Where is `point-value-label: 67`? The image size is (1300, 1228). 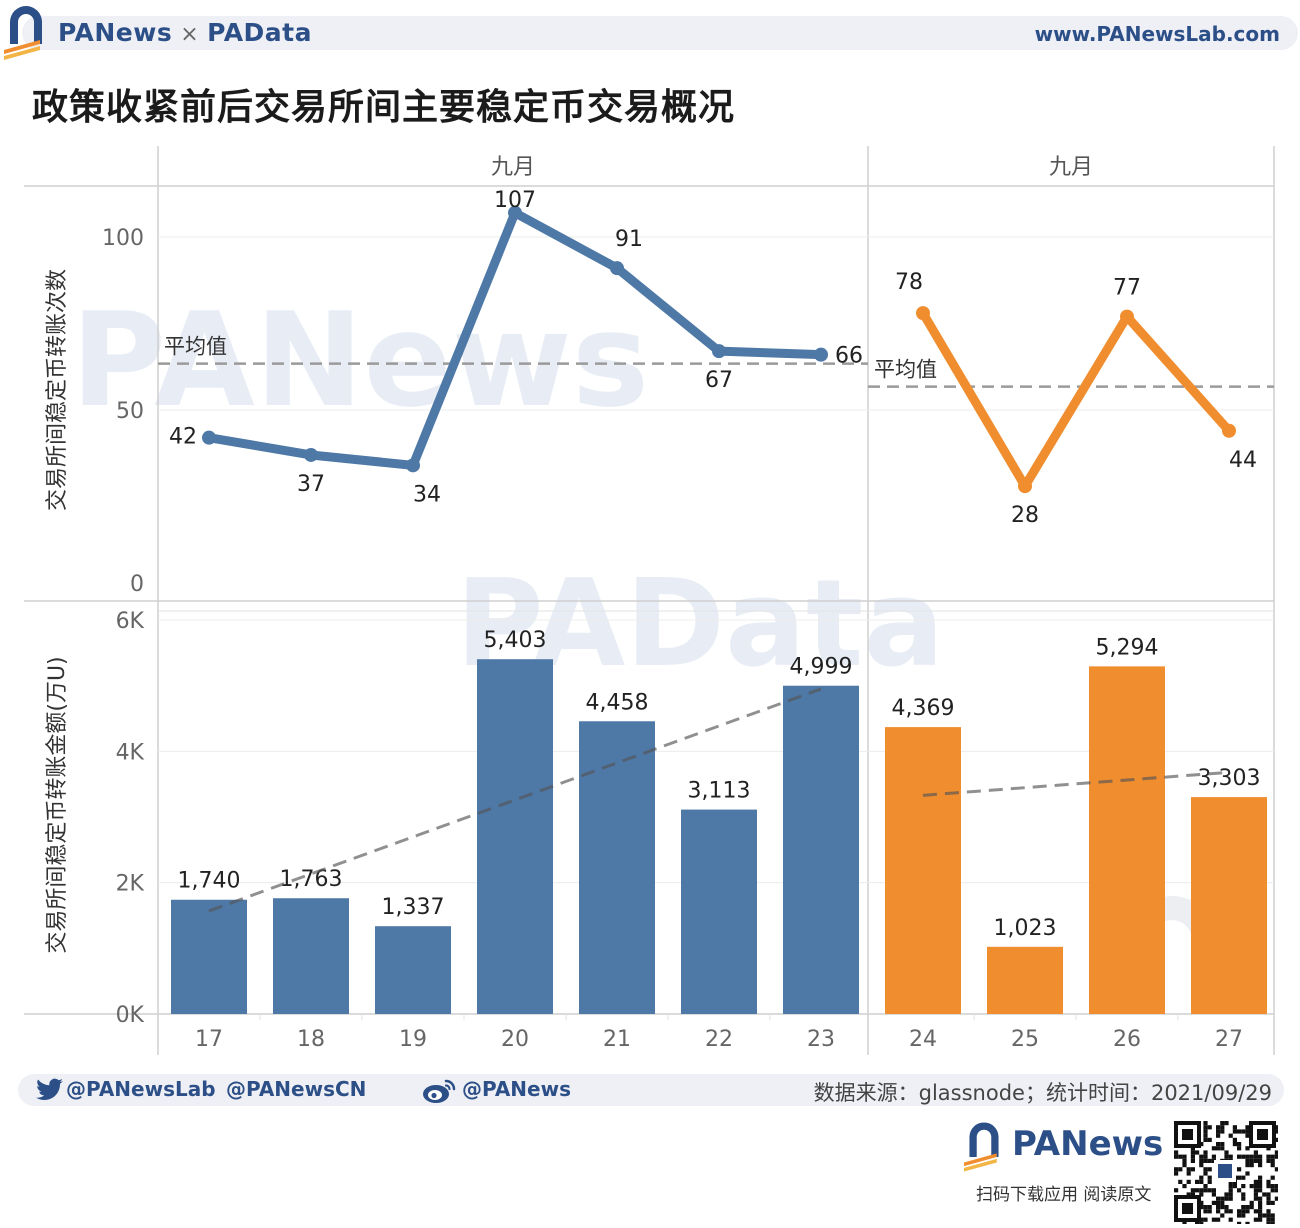 point-value-label: 67 is located at coordinates (719, 380).